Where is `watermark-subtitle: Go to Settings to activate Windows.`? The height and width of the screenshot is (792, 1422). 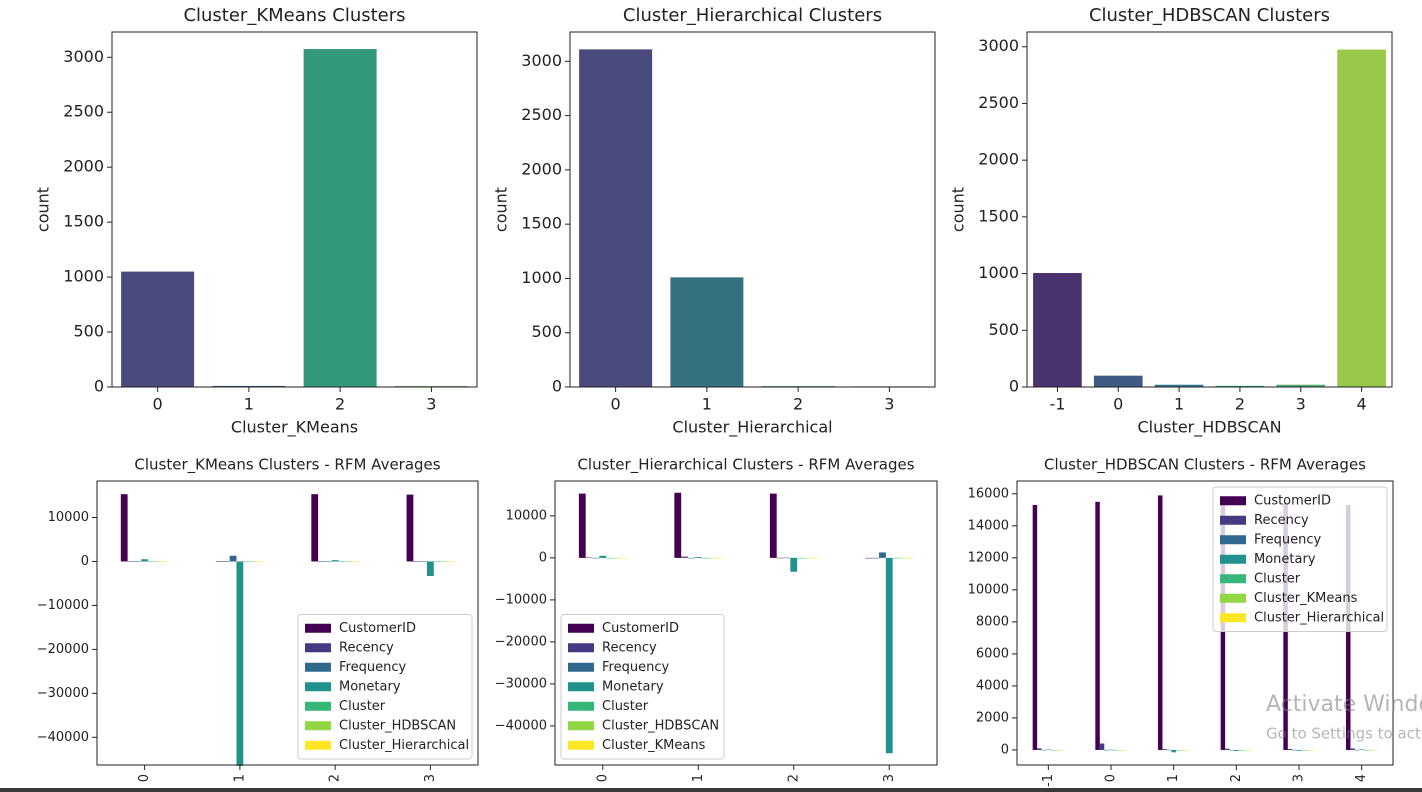
watermark-subtitle: Go to Settings to activate Windows. is located at coordinates (1344, 734).